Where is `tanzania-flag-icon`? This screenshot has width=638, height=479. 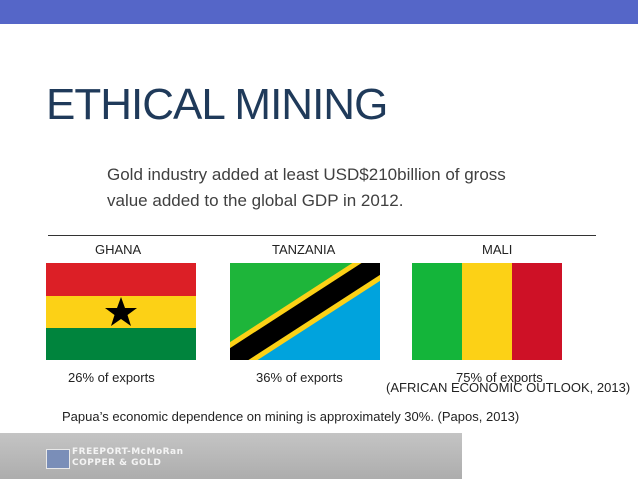 tanzania-flag-icon is located at coordinates (305, 311).